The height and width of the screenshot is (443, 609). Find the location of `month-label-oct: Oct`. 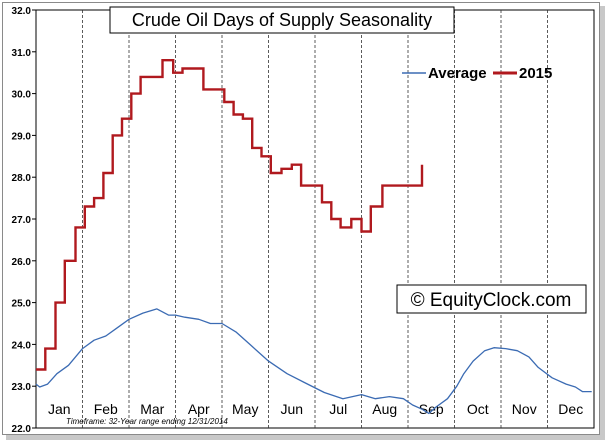

month-label-oct: Oct is located at coordinates (478, 409).